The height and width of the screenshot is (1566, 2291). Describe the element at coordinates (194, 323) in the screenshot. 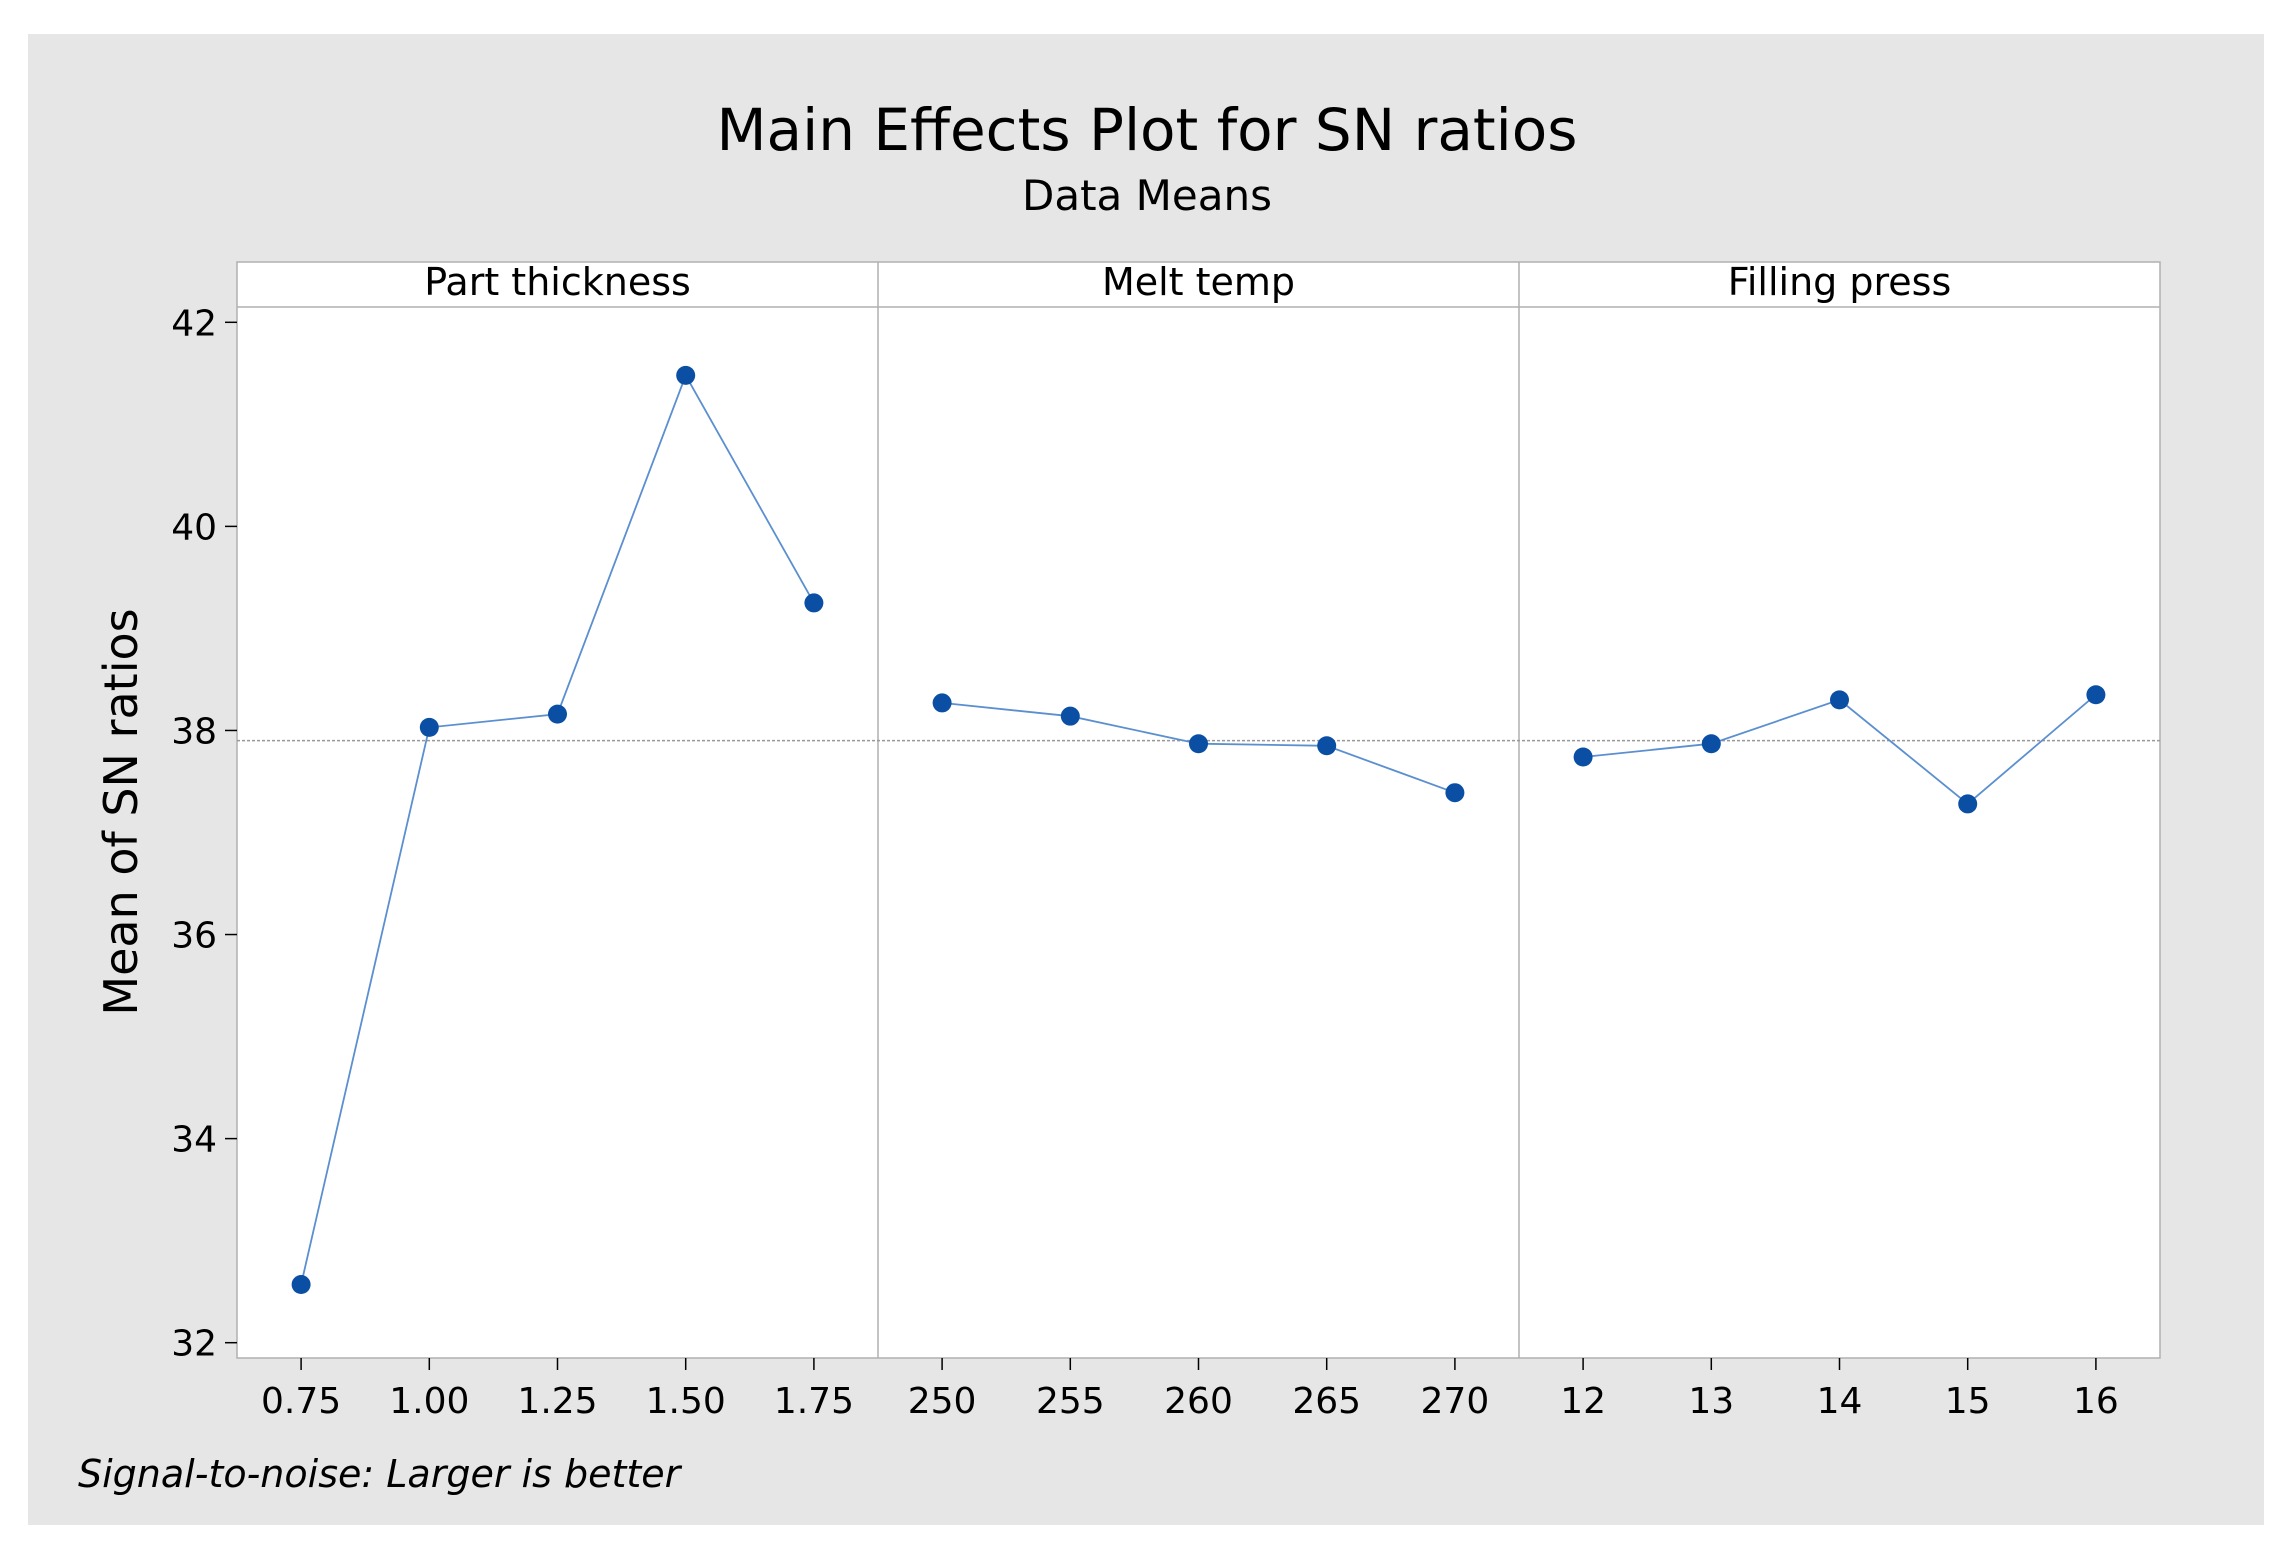

I see `y-tick-label: 42` at that location.